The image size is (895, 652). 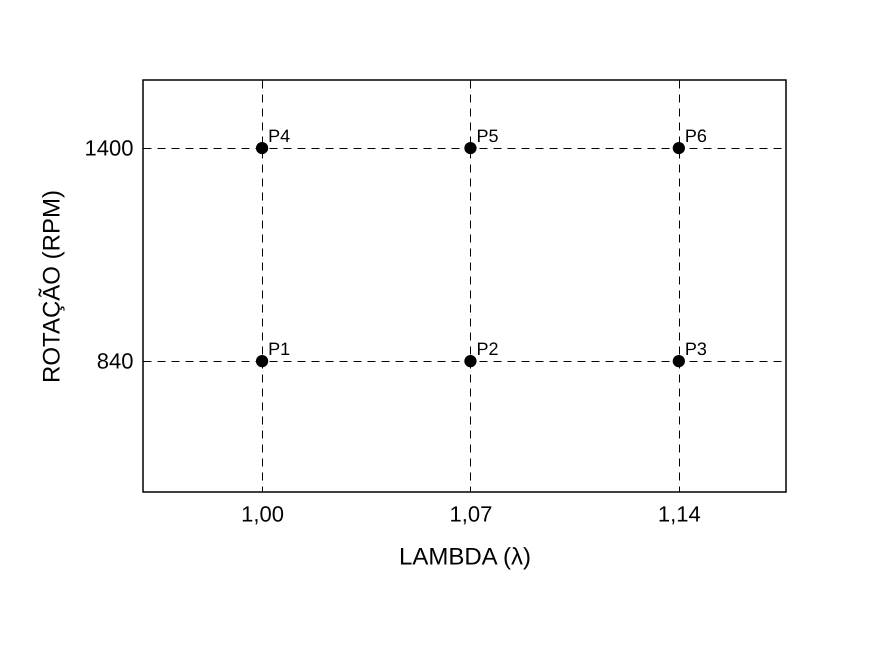 I want to click on annotation: P6, so click(x=695, y=136).